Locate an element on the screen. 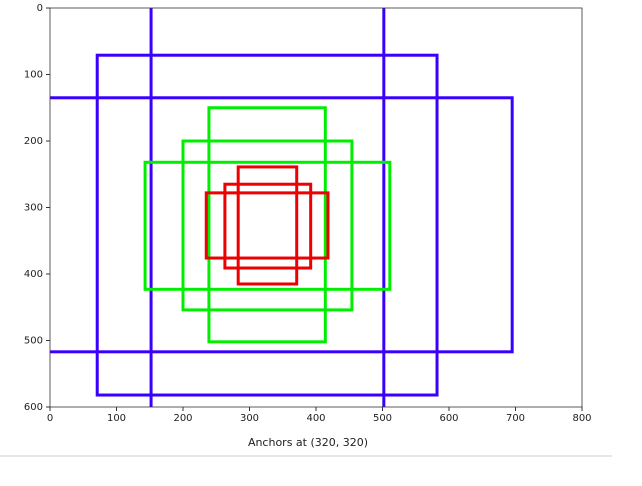 The height and width of the screenshot is (486, 642). x-tick-label: 200 is located at coordinates (182, 418).